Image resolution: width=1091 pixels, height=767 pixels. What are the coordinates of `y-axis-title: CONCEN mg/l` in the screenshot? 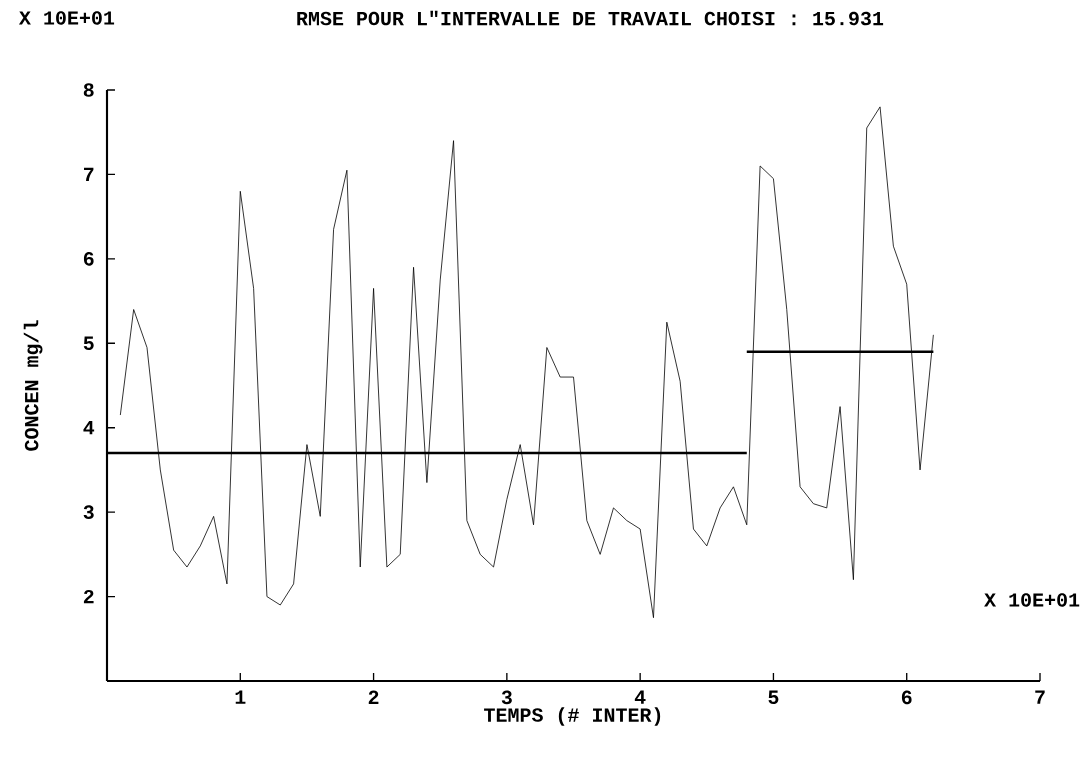 It's located at (33, 385).